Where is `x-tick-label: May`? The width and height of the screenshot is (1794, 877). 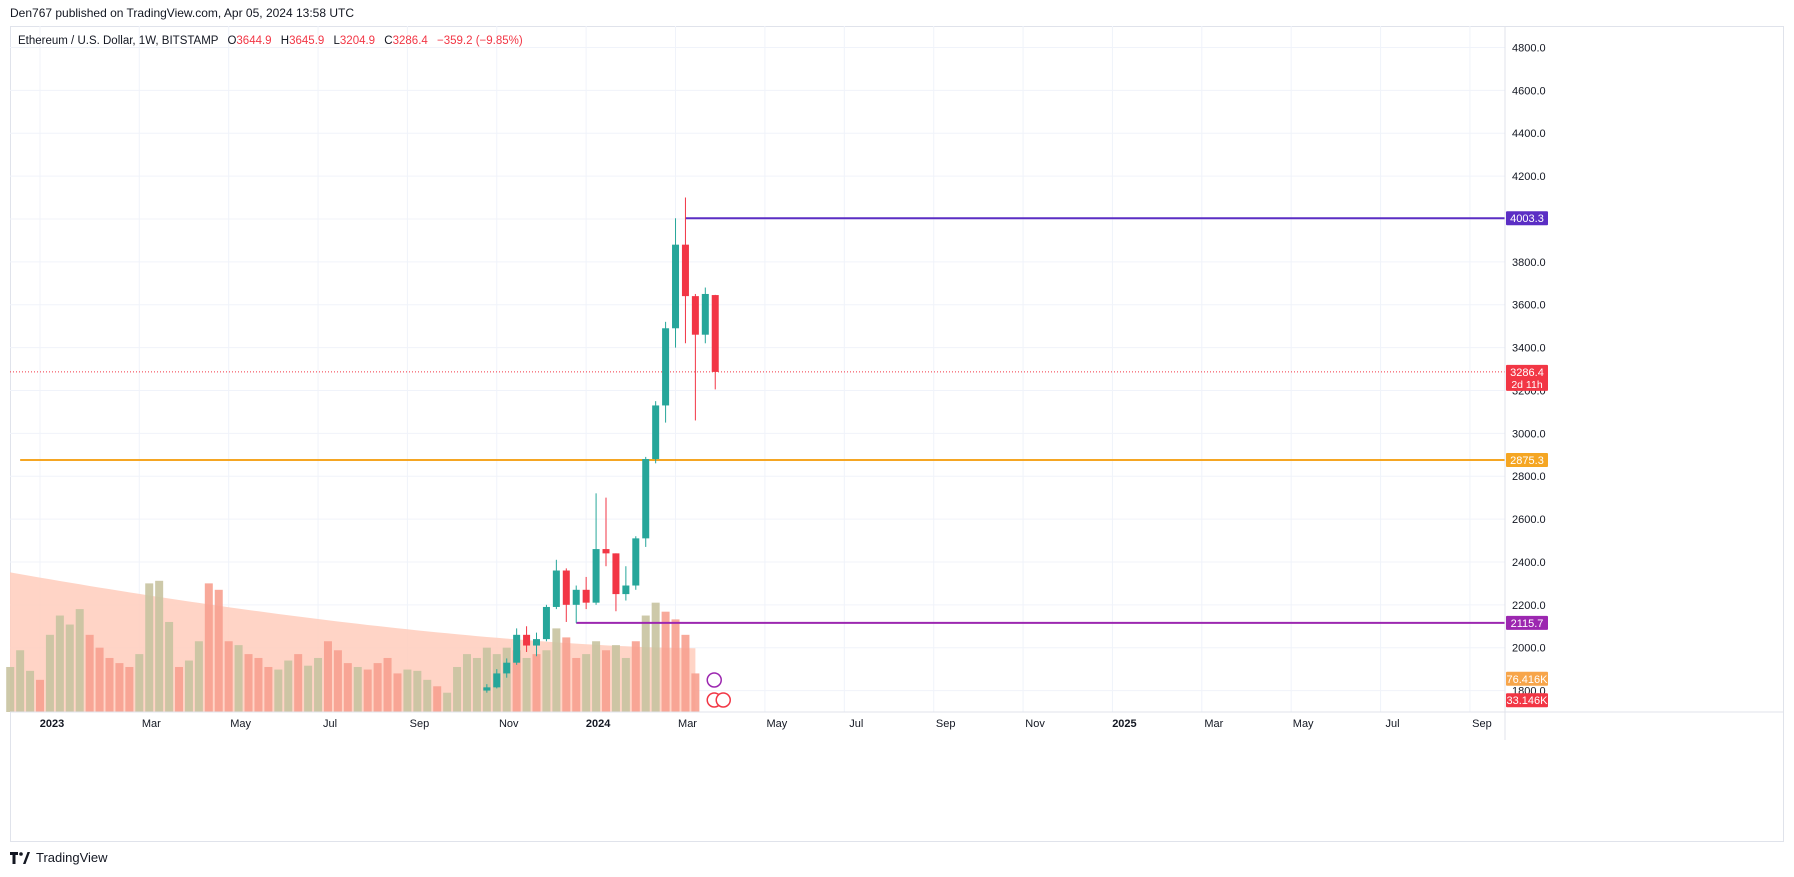 x-tick-label: May is located at coordinates (240, 724).